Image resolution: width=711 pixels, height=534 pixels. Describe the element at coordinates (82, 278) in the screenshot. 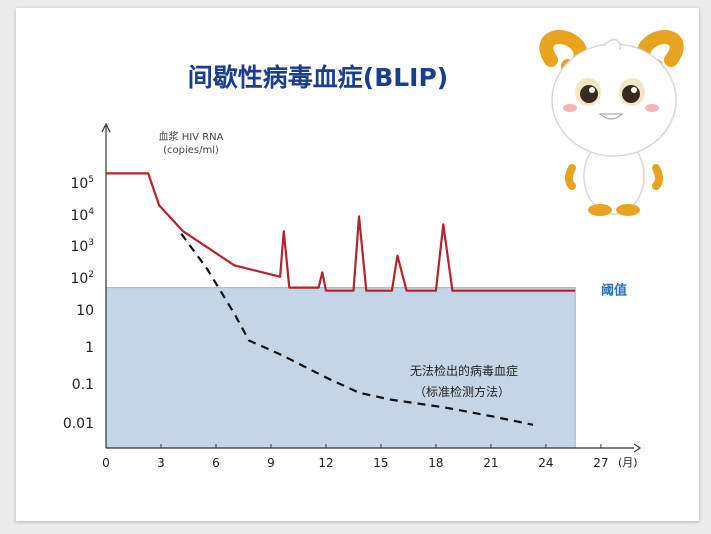

I see `y-tick-label: 10²` at that location.